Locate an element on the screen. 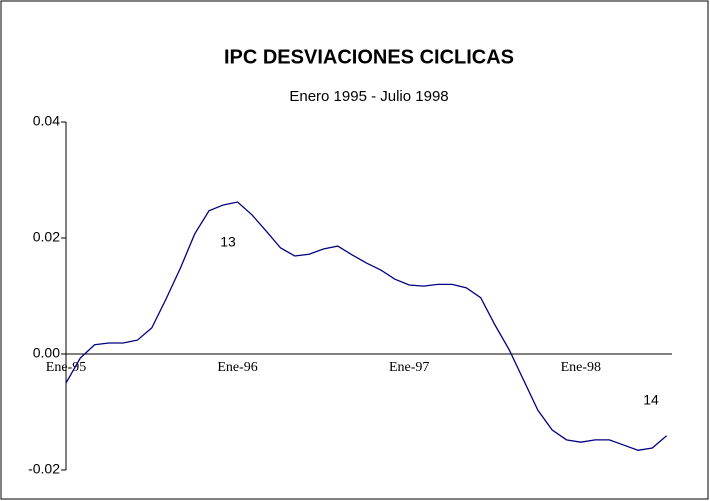 The height and width of the screenshot is (501, 710). y-tick-label: 0.04 is located at coordinates (46, 121).